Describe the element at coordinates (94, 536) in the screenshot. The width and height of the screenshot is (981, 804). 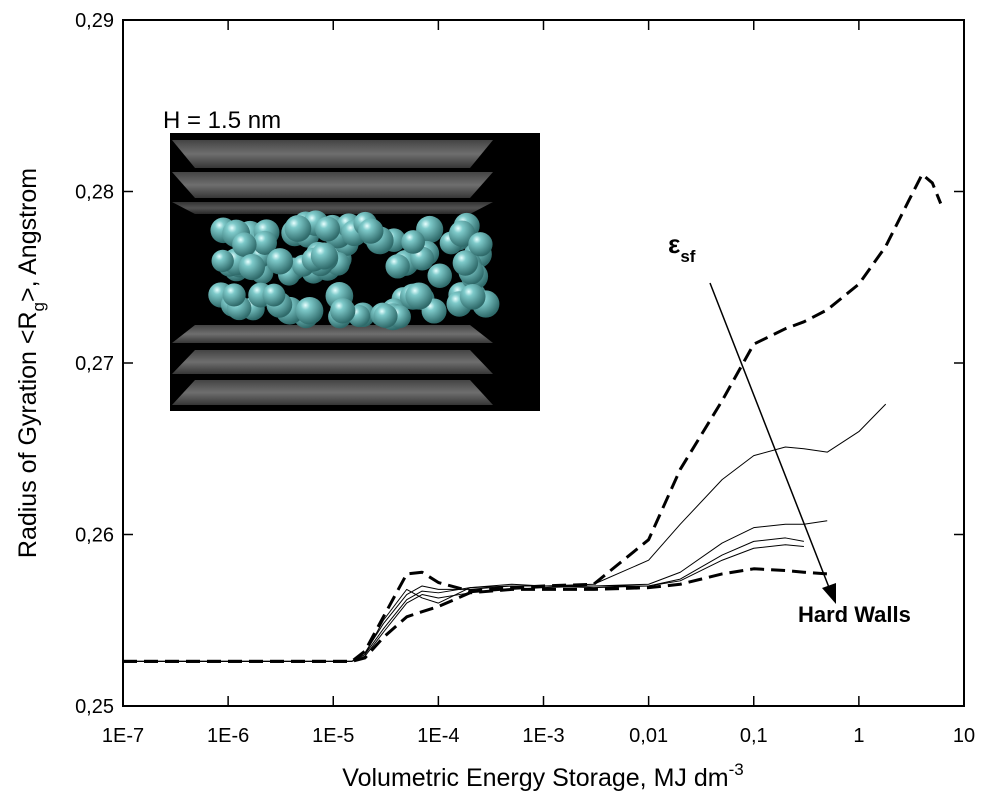
I see `y-tick-label: 0,26` at that location.